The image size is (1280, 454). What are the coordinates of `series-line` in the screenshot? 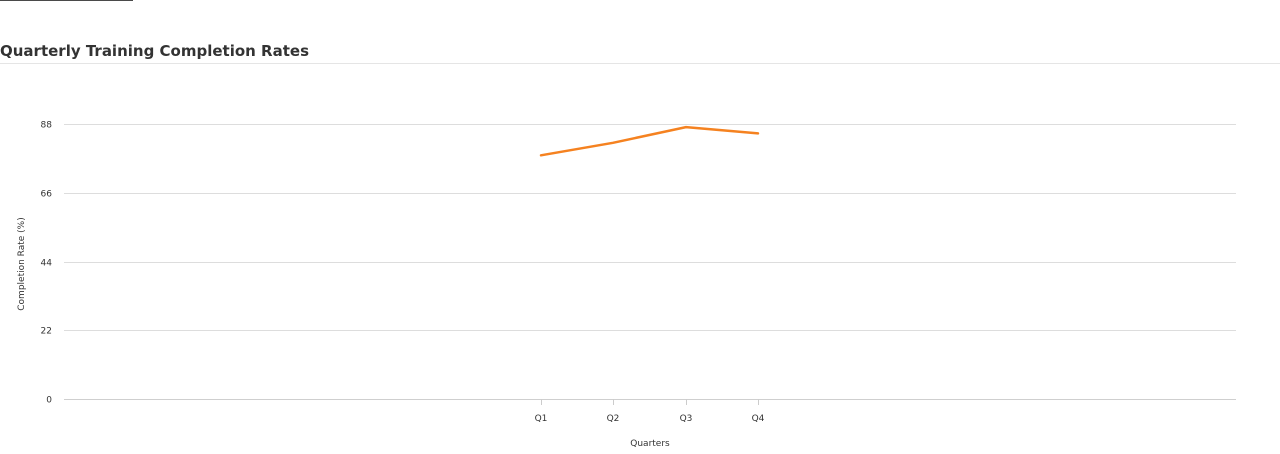 It's located at (649, 141).